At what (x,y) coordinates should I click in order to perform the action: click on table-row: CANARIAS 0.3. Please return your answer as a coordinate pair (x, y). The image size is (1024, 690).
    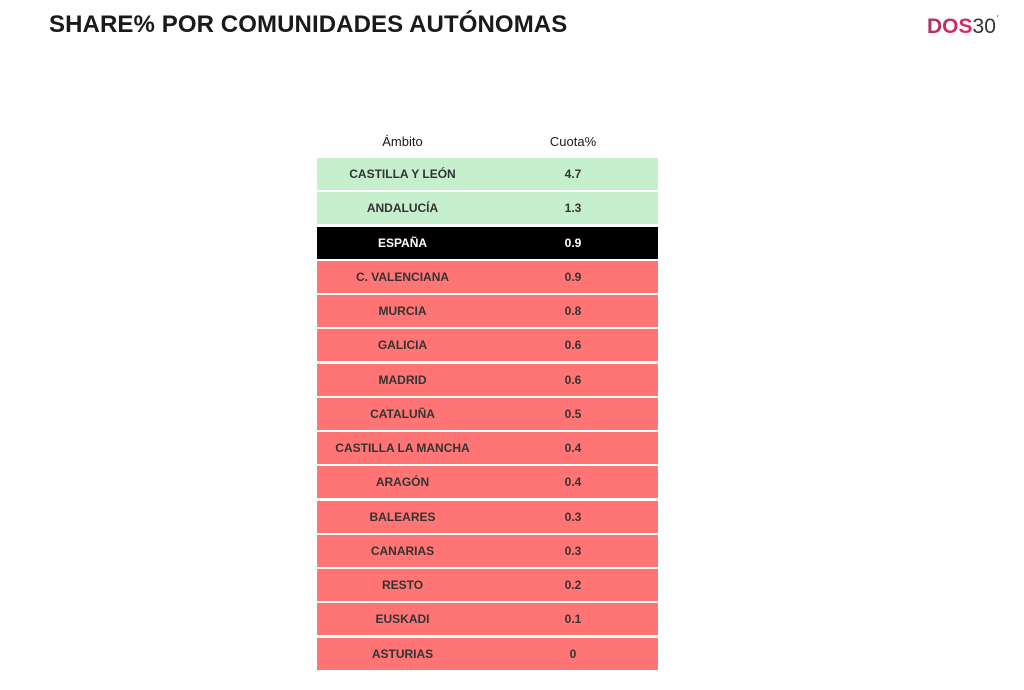
    Looking at the image, I should click on (487, 550).